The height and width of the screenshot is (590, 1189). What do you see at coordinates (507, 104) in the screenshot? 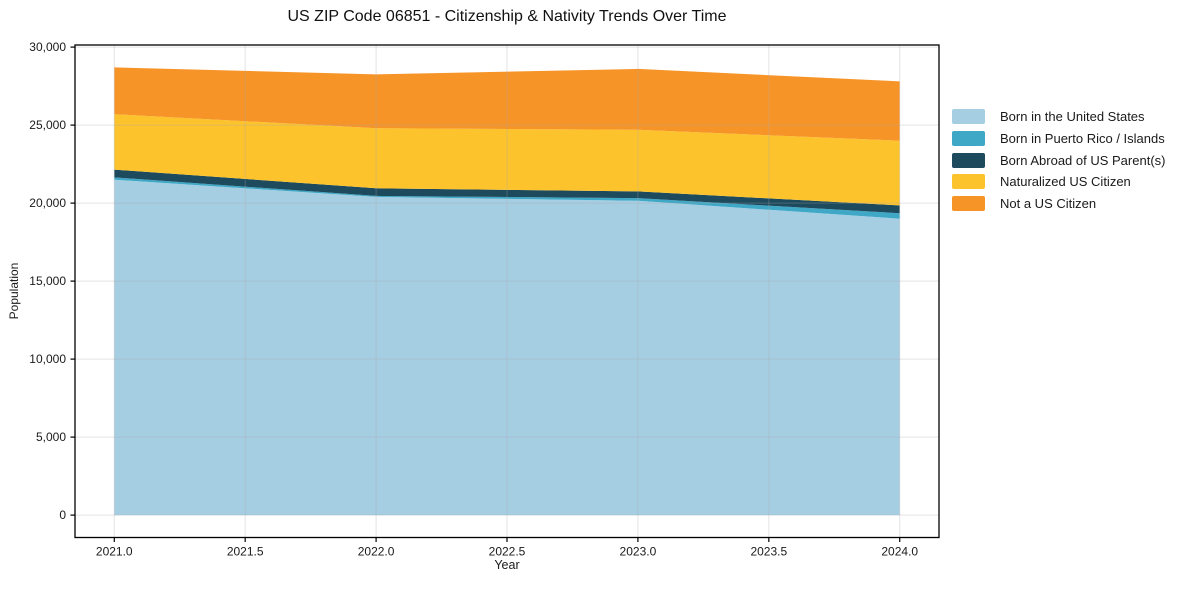
I see `area-not-a-us-citizen` at bounding box center [507, 104].